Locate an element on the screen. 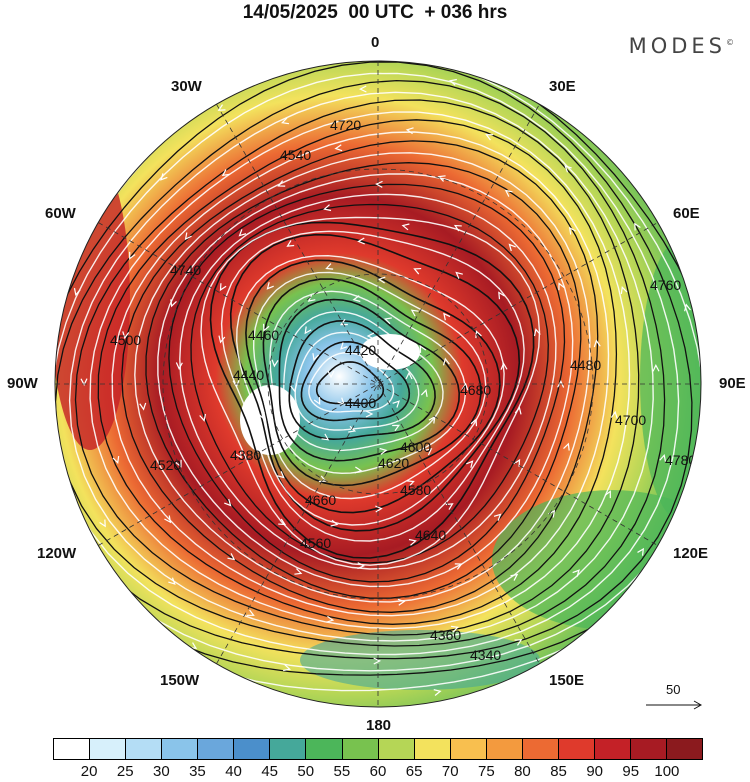  color-bar-tick-label: 50 is located at coordinates (306, 771).